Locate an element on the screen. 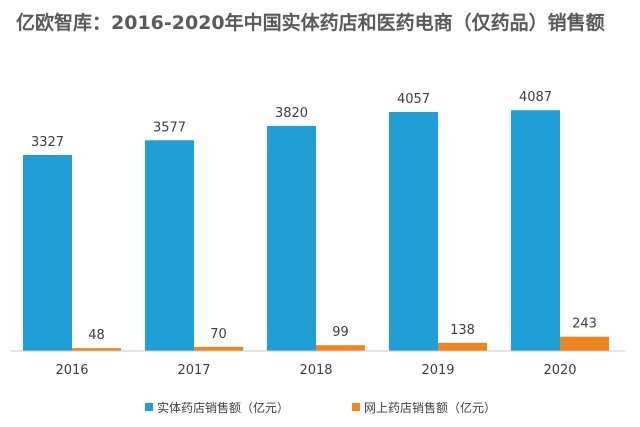 This screenshot has width=640, height=427. data-label-online-2020: 243 is located at coordinates (584, 324).